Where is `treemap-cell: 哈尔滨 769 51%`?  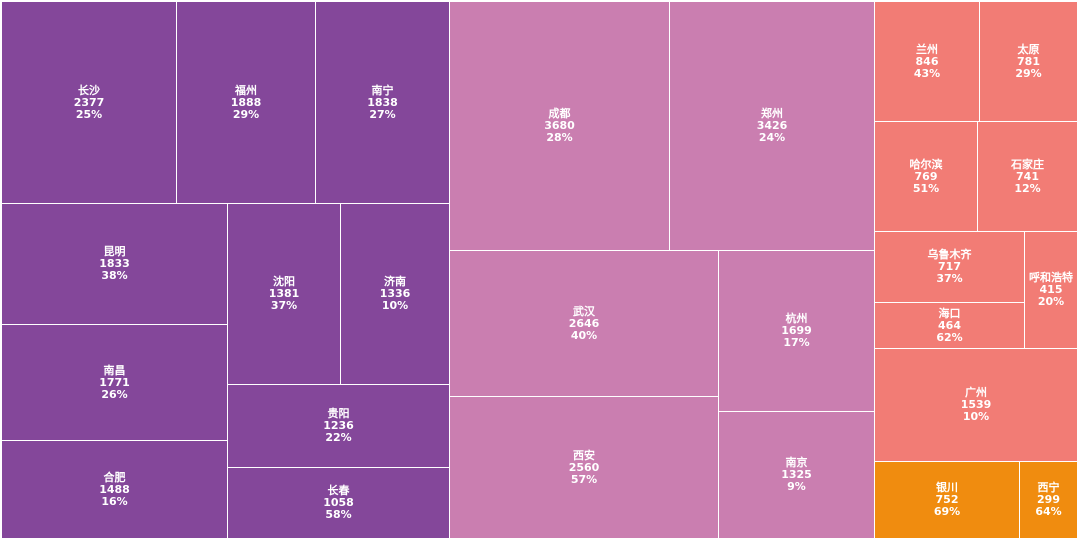
treemap-cell: 哈尔滨 769 51% is located at coordinates (926, 177).